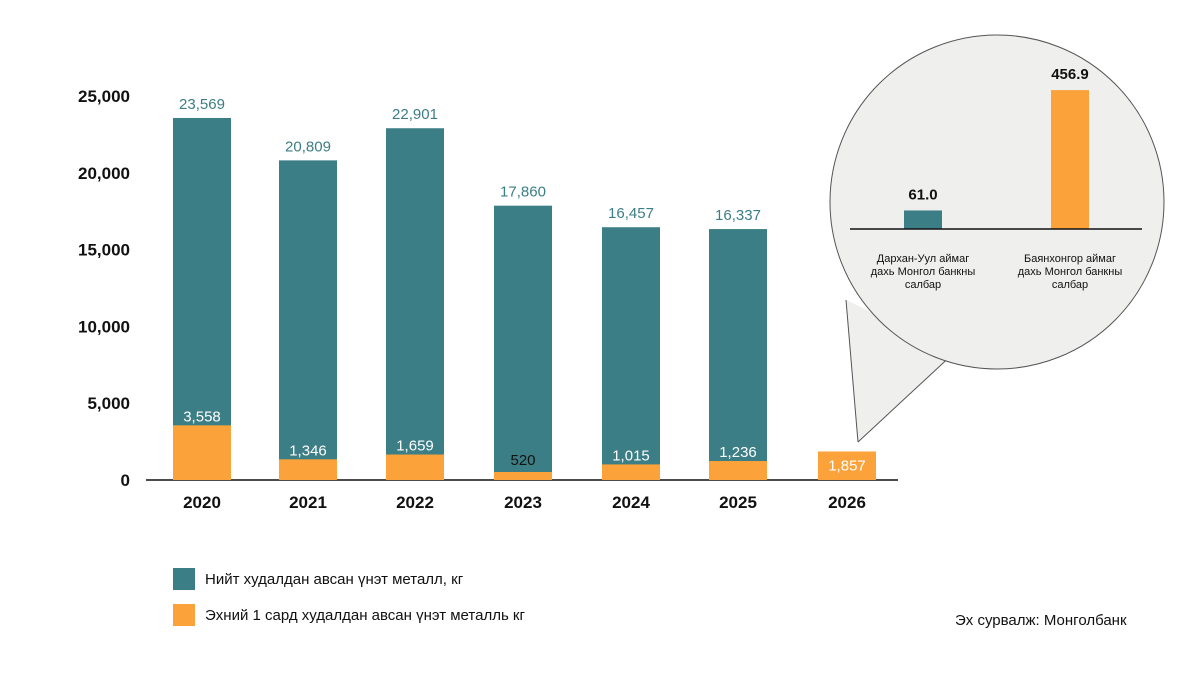  What do you see at coordinates (738, 452) in the screenshot?
I see `data-label-first-month: 1,236` at bounding box center [738, 452].